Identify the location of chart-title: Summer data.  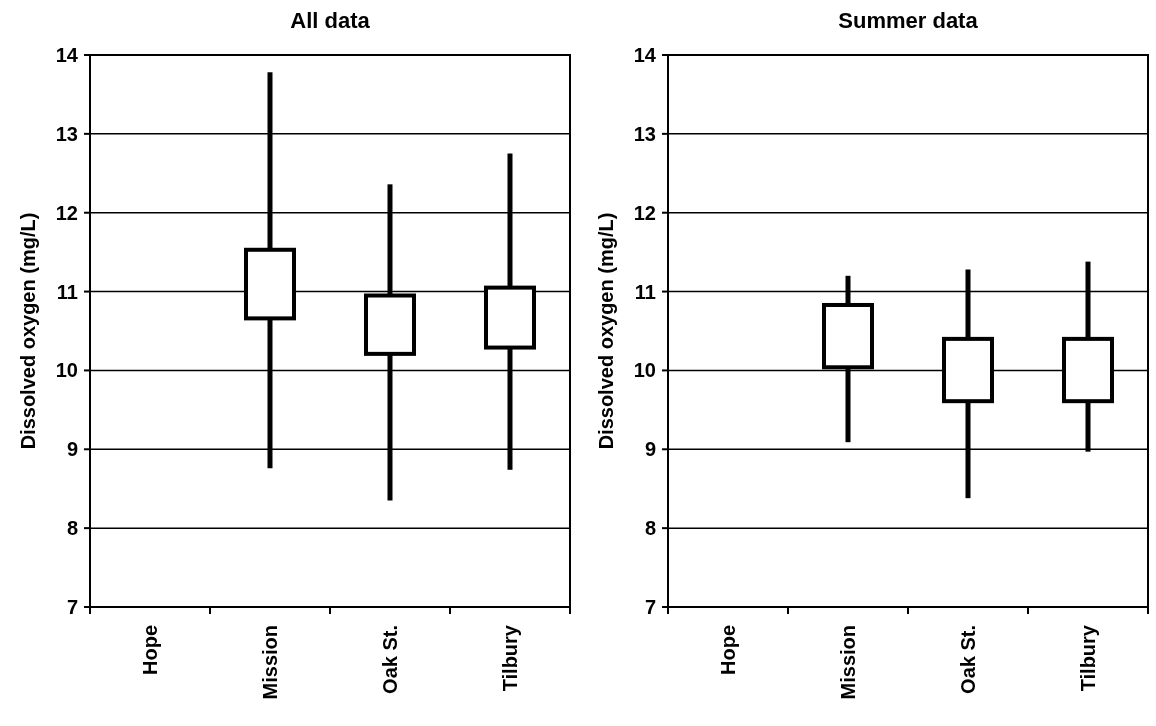
(908, 20).